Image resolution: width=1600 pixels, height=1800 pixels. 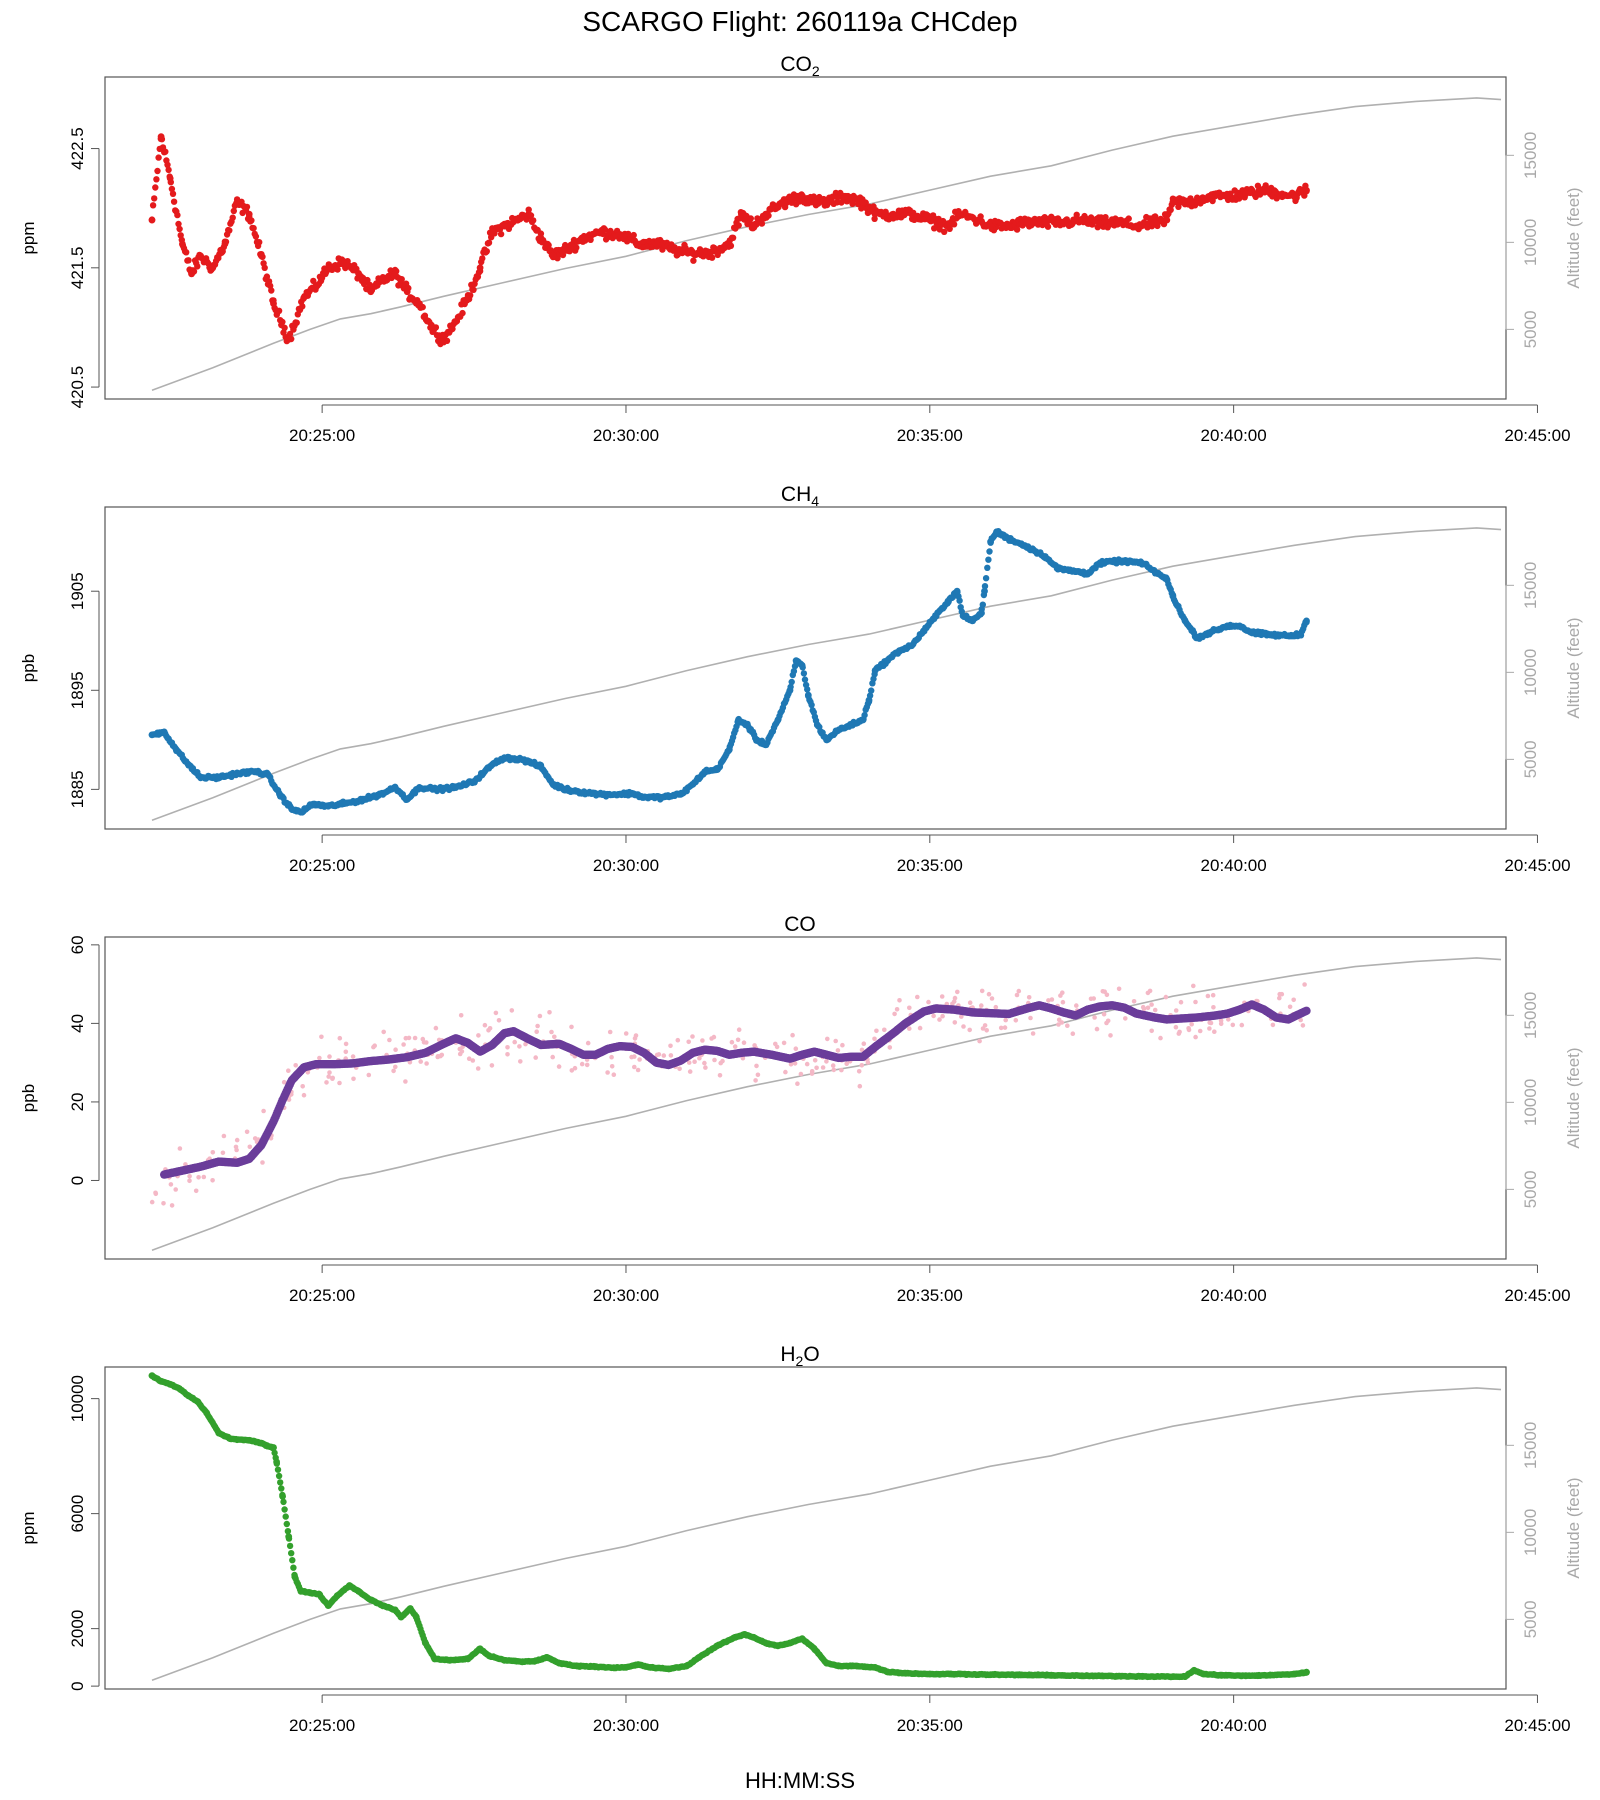 What do you see at coordinates (735, 1089) in the screenshot?
I see `series-co-smoothed` at bounding box center [735, 1089].